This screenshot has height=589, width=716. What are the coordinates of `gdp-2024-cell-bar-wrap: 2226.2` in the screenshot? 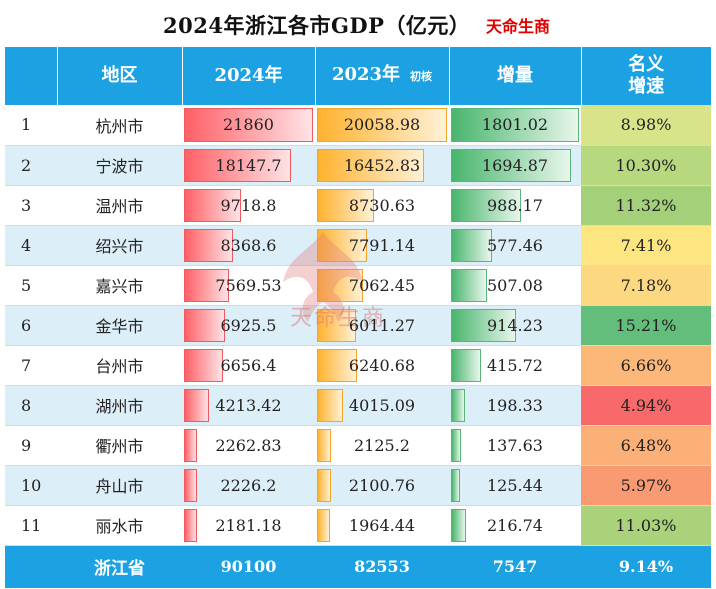 It's located at (248, 485).